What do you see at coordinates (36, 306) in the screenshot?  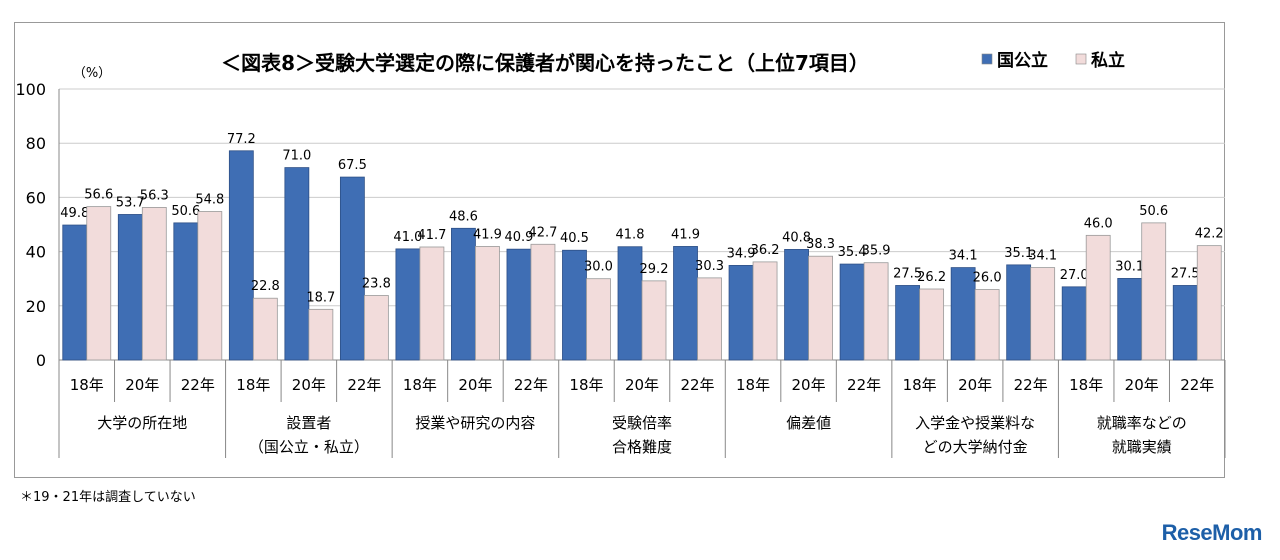 I see `y-tick-label: 20` at bounding box center [36, 306].